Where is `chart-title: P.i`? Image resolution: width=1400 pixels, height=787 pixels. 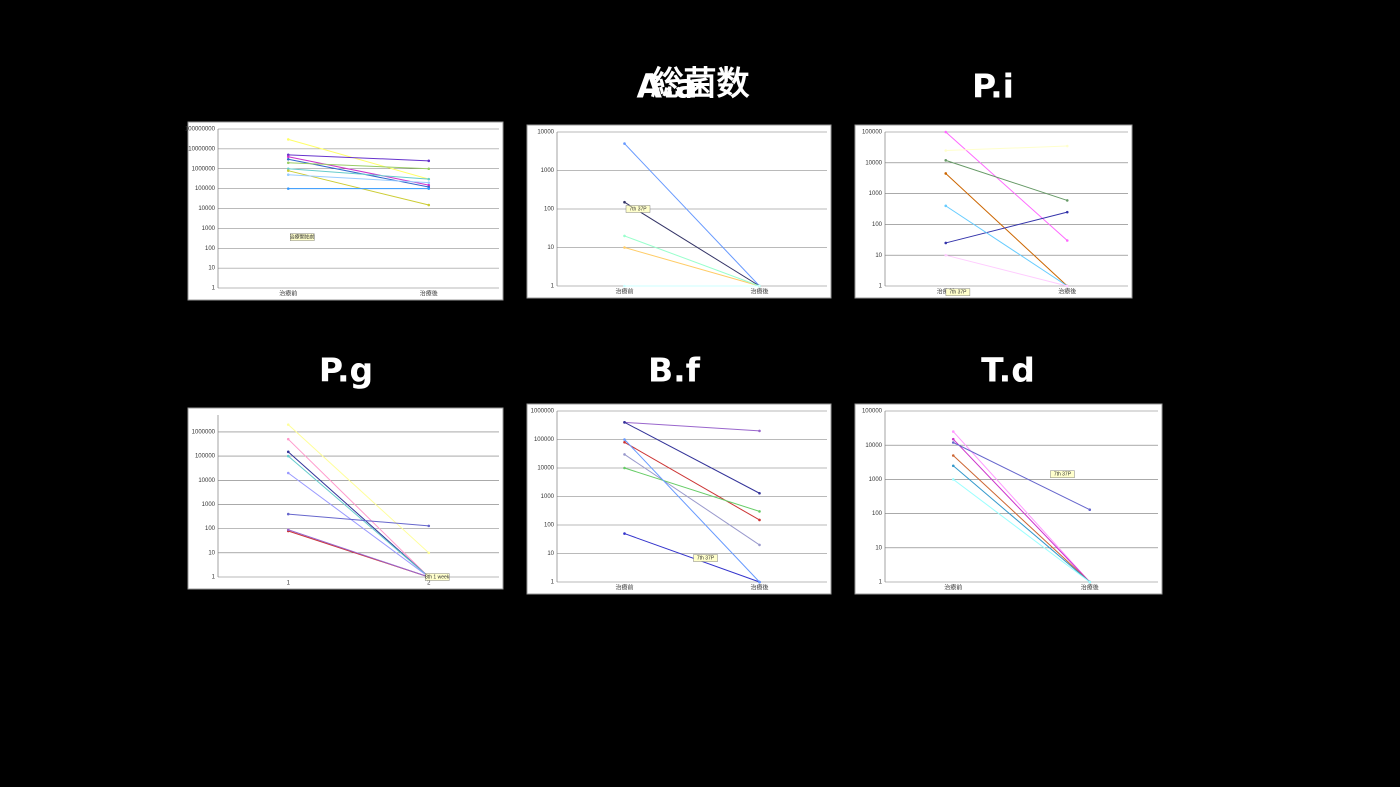
chart-title: P.i is located at coordinates (993, 86).